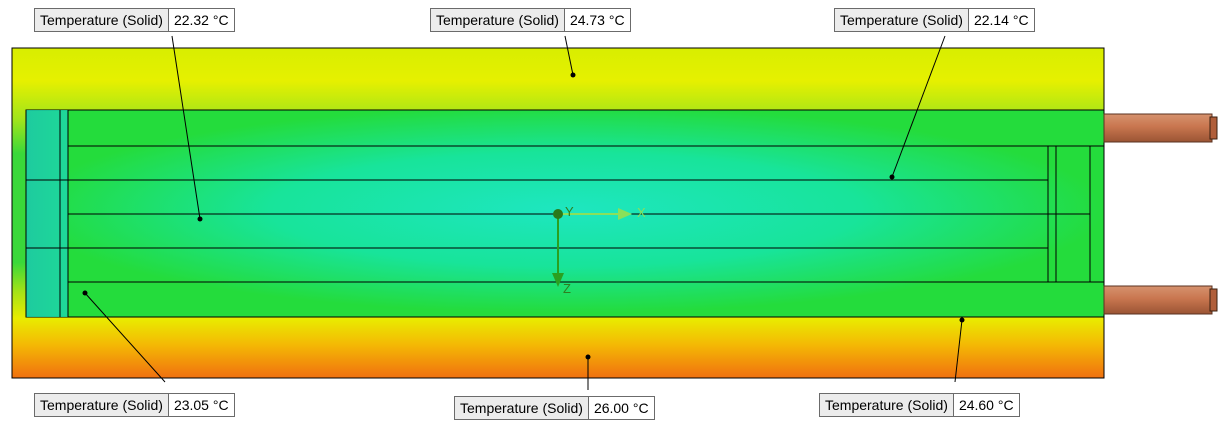  What do you see at coordinates (592, 247) in the screenshot?
I see `coordinate-triad` at bounding box center [592, 247].